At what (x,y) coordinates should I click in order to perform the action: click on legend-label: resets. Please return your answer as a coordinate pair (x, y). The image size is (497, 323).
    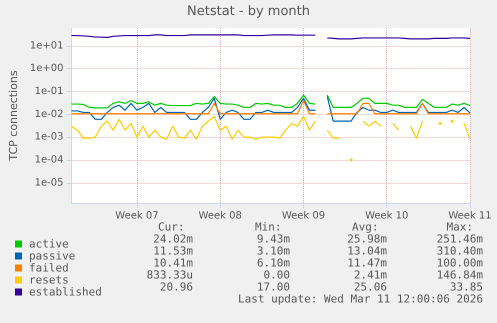
    Looking at the image, I should click on (49, 280).